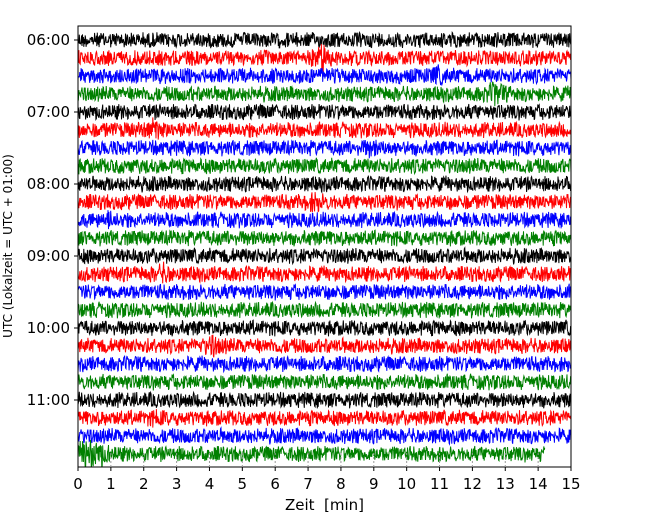 The image size is (650, 524). What do you see at coordinates (472, 484) in the screenshot?
I see `x-tick-label: 12` at bounding box center [472, 484].